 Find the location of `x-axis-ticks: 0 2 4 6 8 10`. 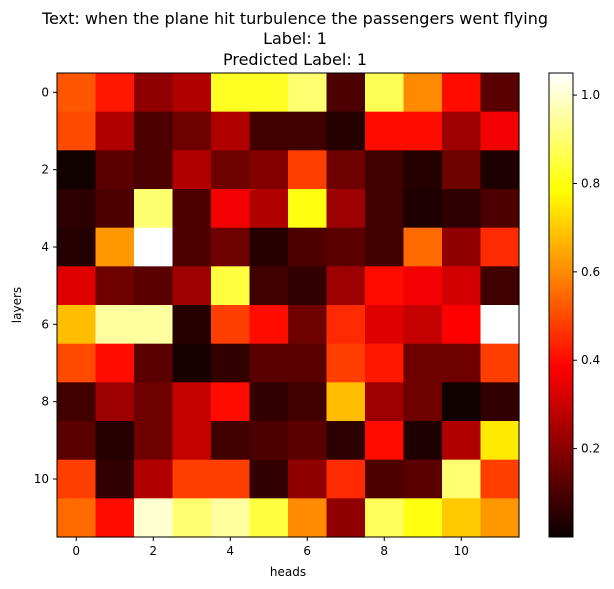

x-axis-ticks: 0 2 4 6 8 10 is located at coordinates (270, 547).